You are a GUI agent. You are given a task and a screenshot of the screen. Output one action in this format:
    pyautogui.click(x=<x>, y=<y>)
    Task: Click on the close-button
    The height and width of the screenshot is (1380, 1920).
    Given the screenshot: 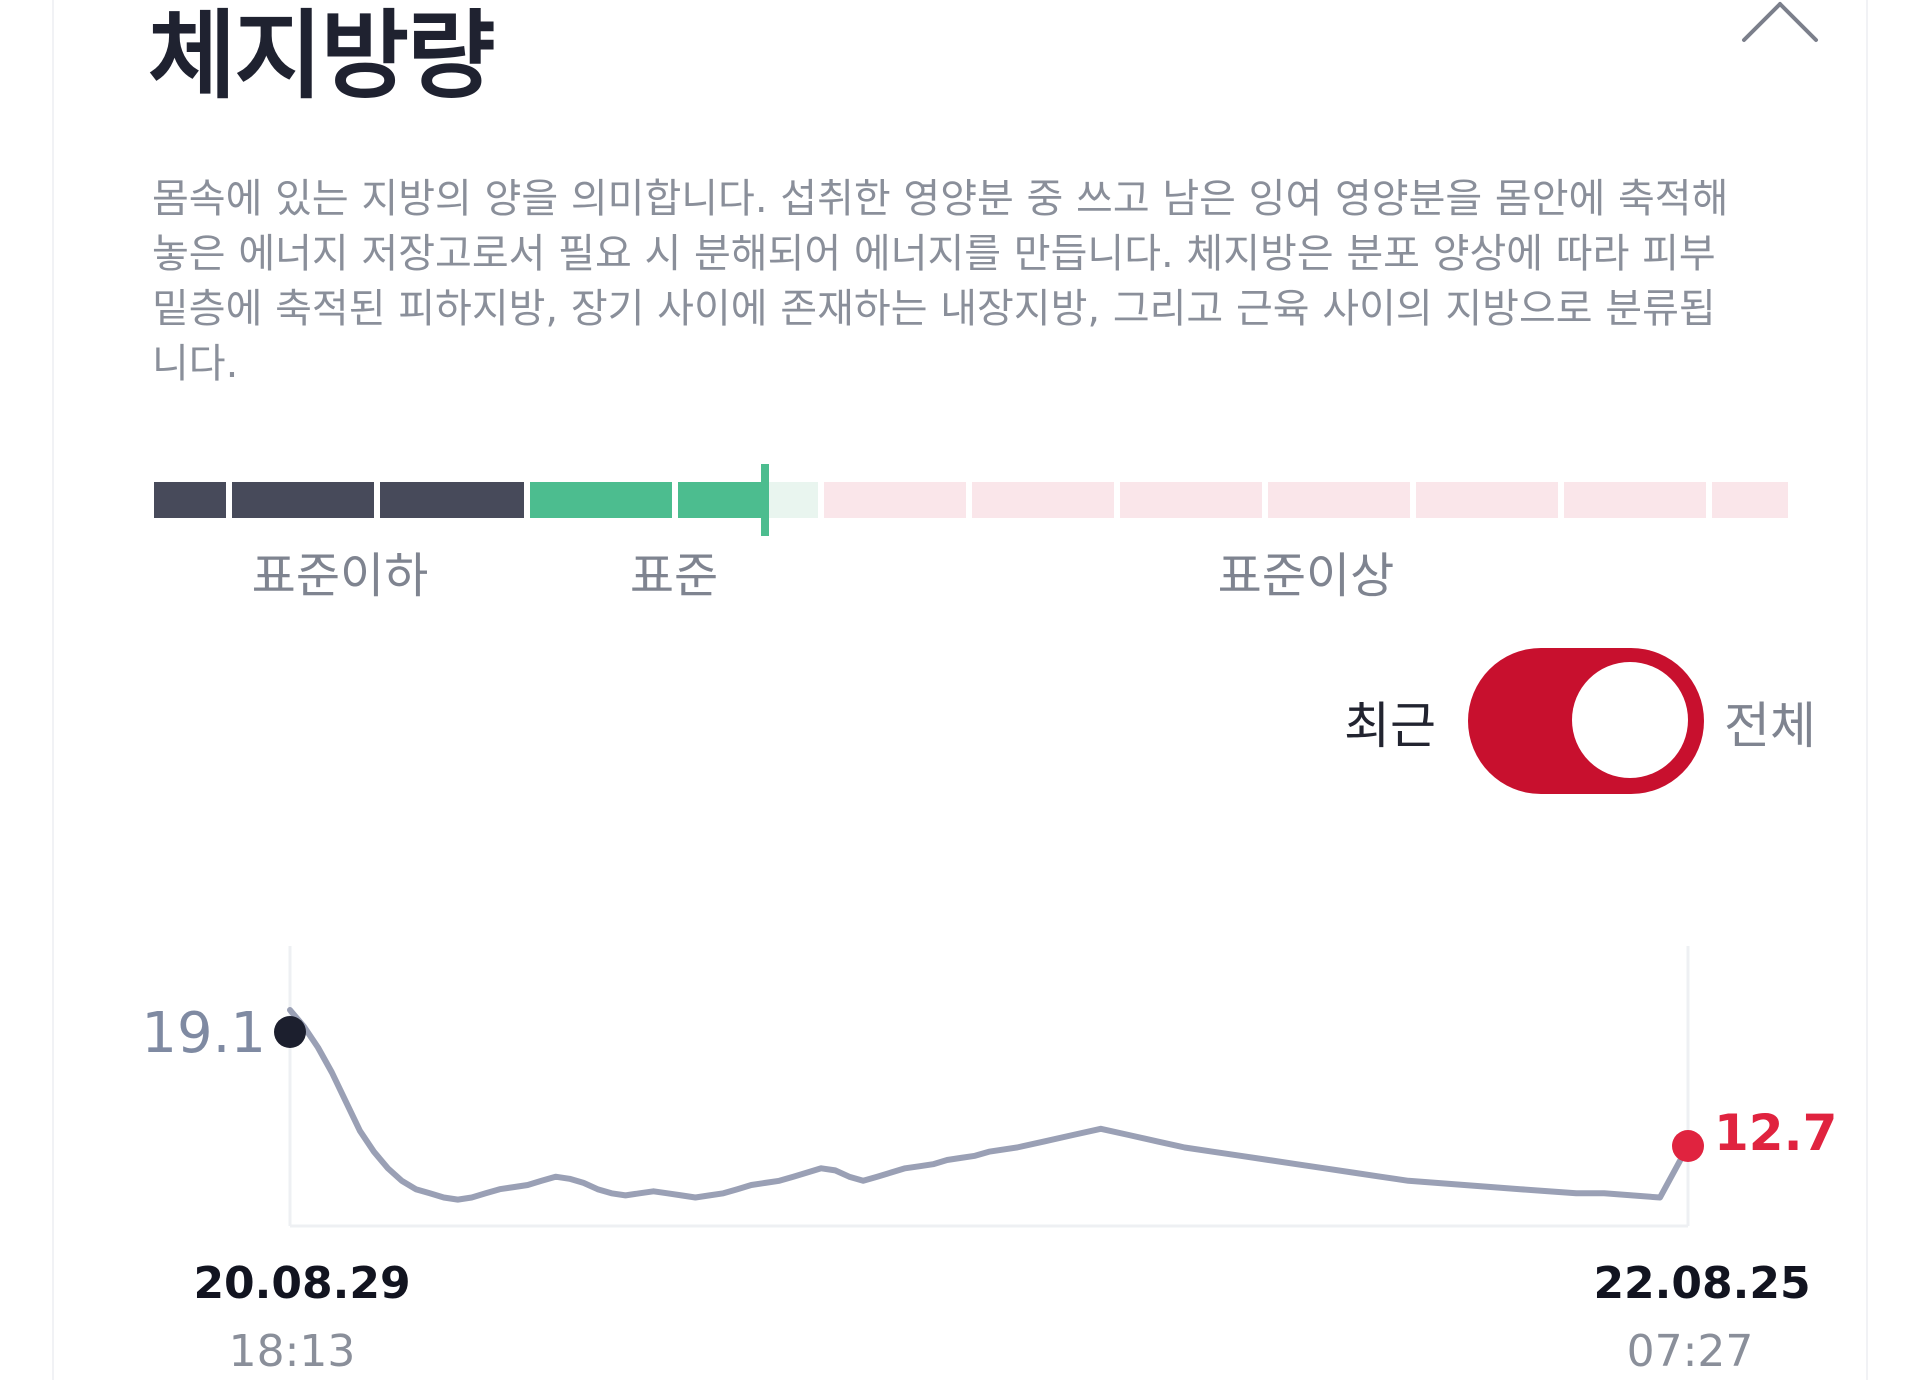 What is the action you would take?
    pyautogui.click(x=1780, y=22)
    